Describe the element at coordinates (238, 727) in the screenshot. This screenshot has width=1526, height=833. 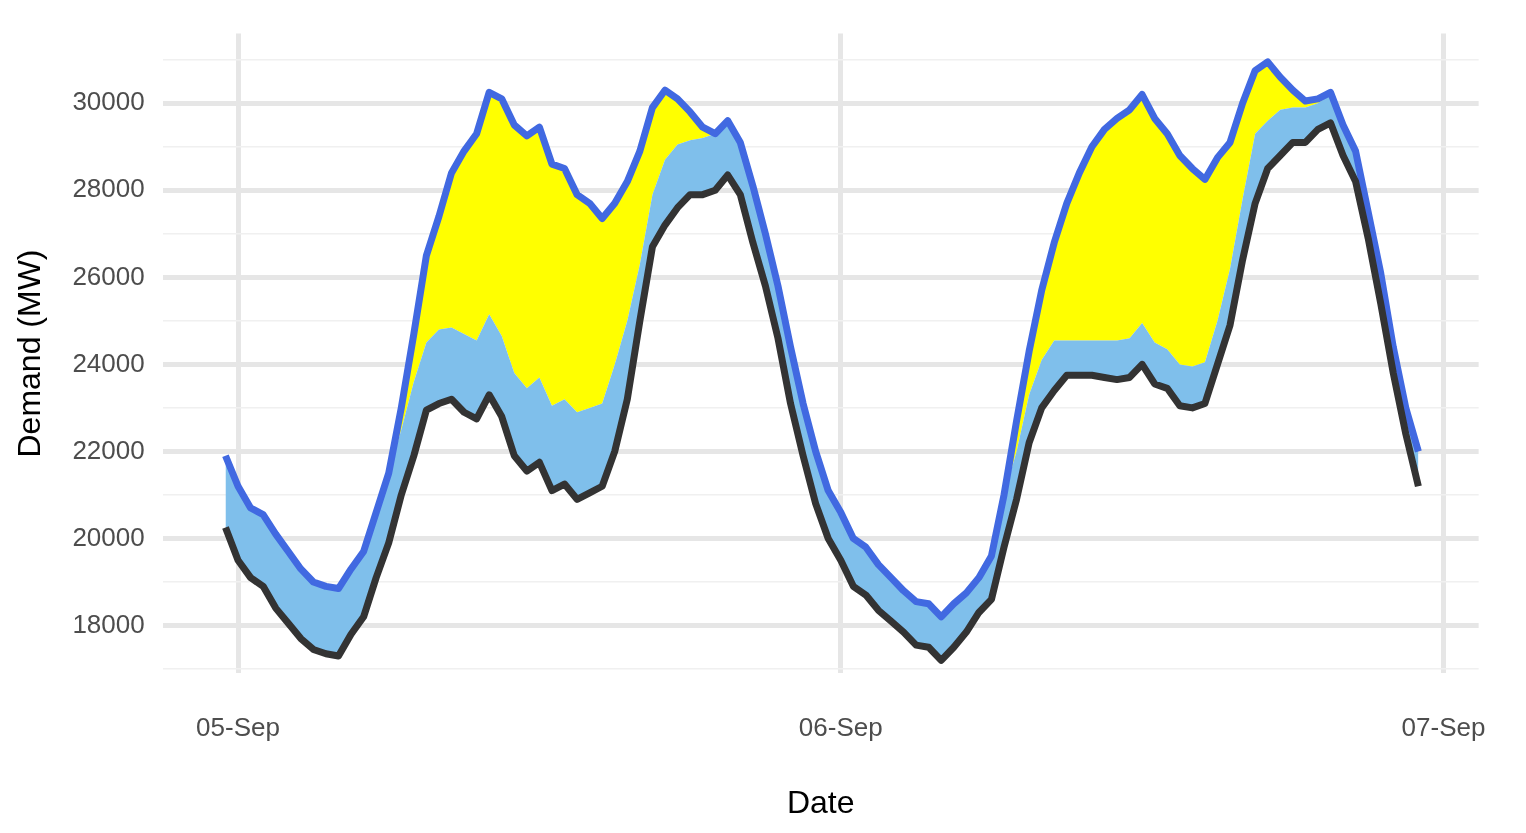
I see `x-tick-label: 05-Sep` at that location.